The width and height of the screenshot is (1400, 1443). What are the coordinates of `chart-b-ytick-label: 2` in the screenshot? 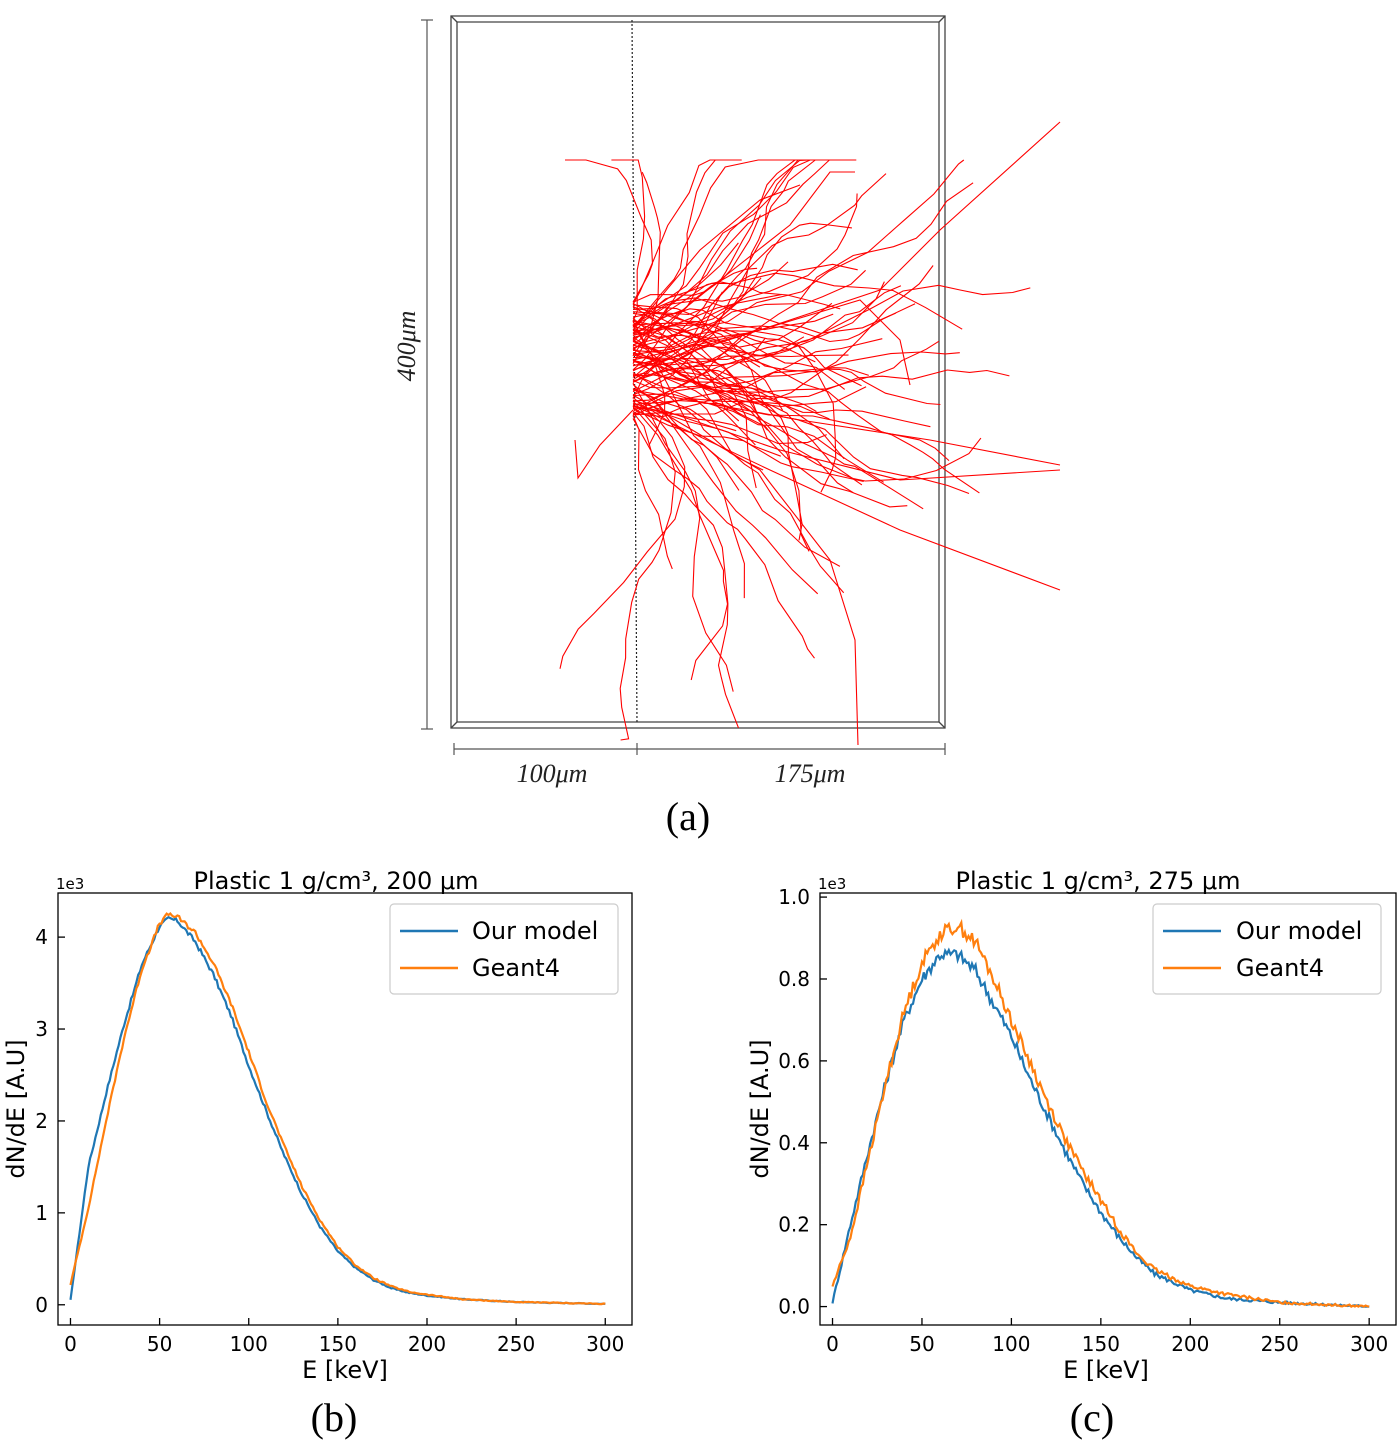 It's located at (41, 1121).